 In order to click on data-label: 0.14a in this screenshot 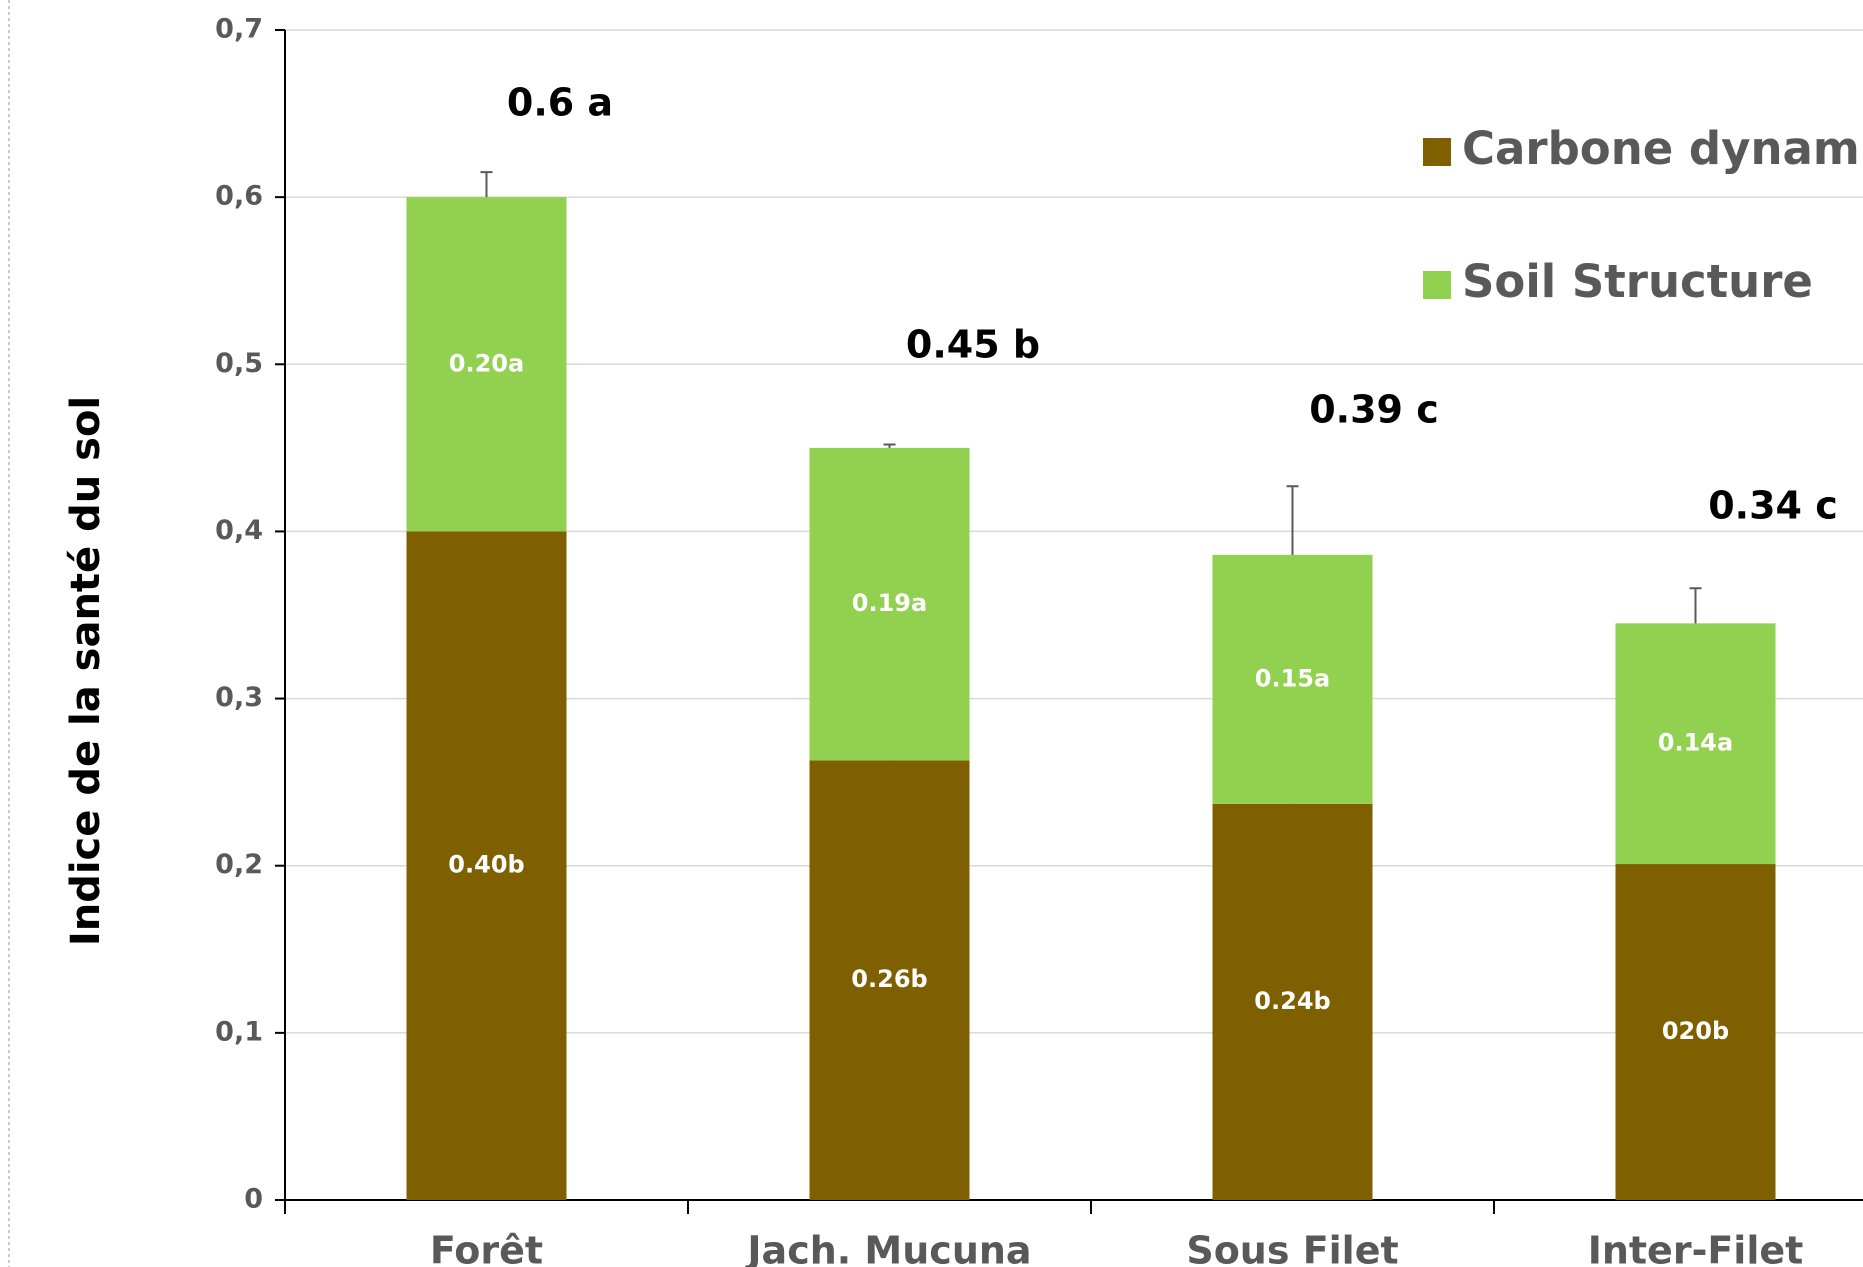, I will do `click(1695, 743)`.